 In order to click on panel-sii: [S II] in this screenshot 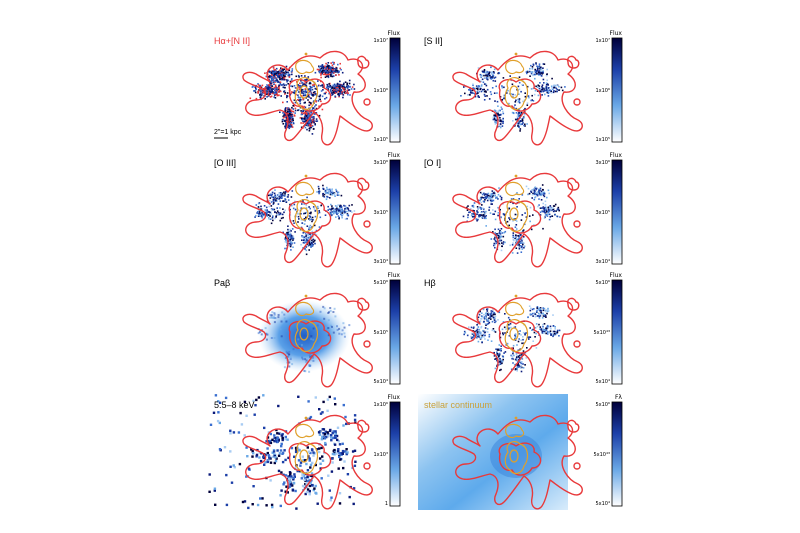, I will do `click(500, 88)`.